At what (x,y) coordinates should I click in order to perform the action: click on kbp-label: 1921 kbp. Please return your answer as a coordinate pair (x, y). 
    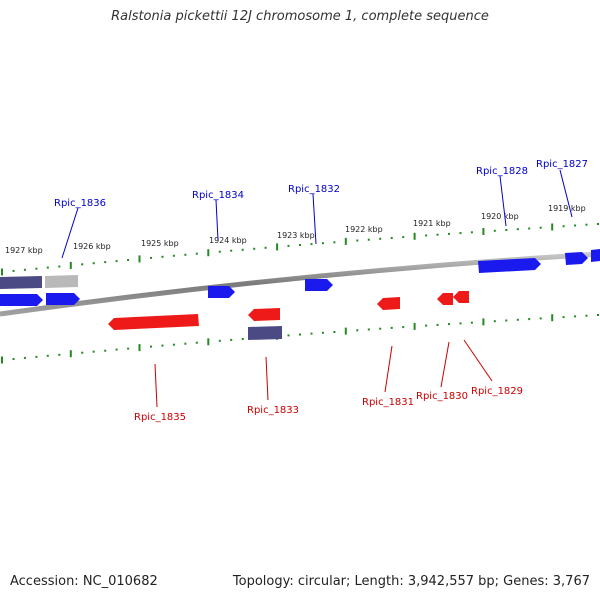
    Looking at the image, I should click on (432, 223).